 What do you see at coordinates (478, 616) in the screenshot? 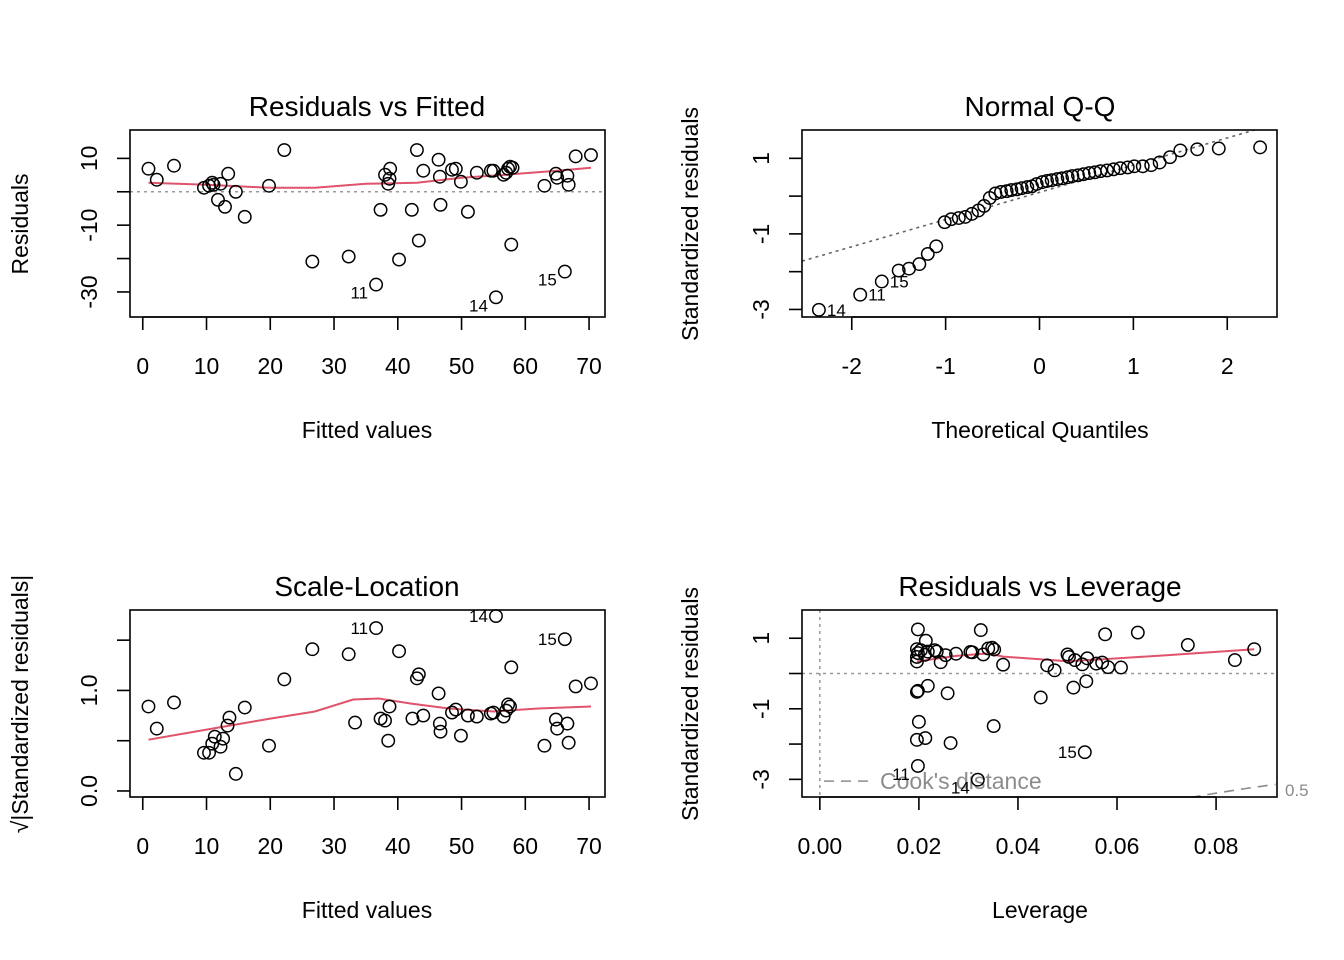
I see `point-label: 14` at bounding box center [478, 616].